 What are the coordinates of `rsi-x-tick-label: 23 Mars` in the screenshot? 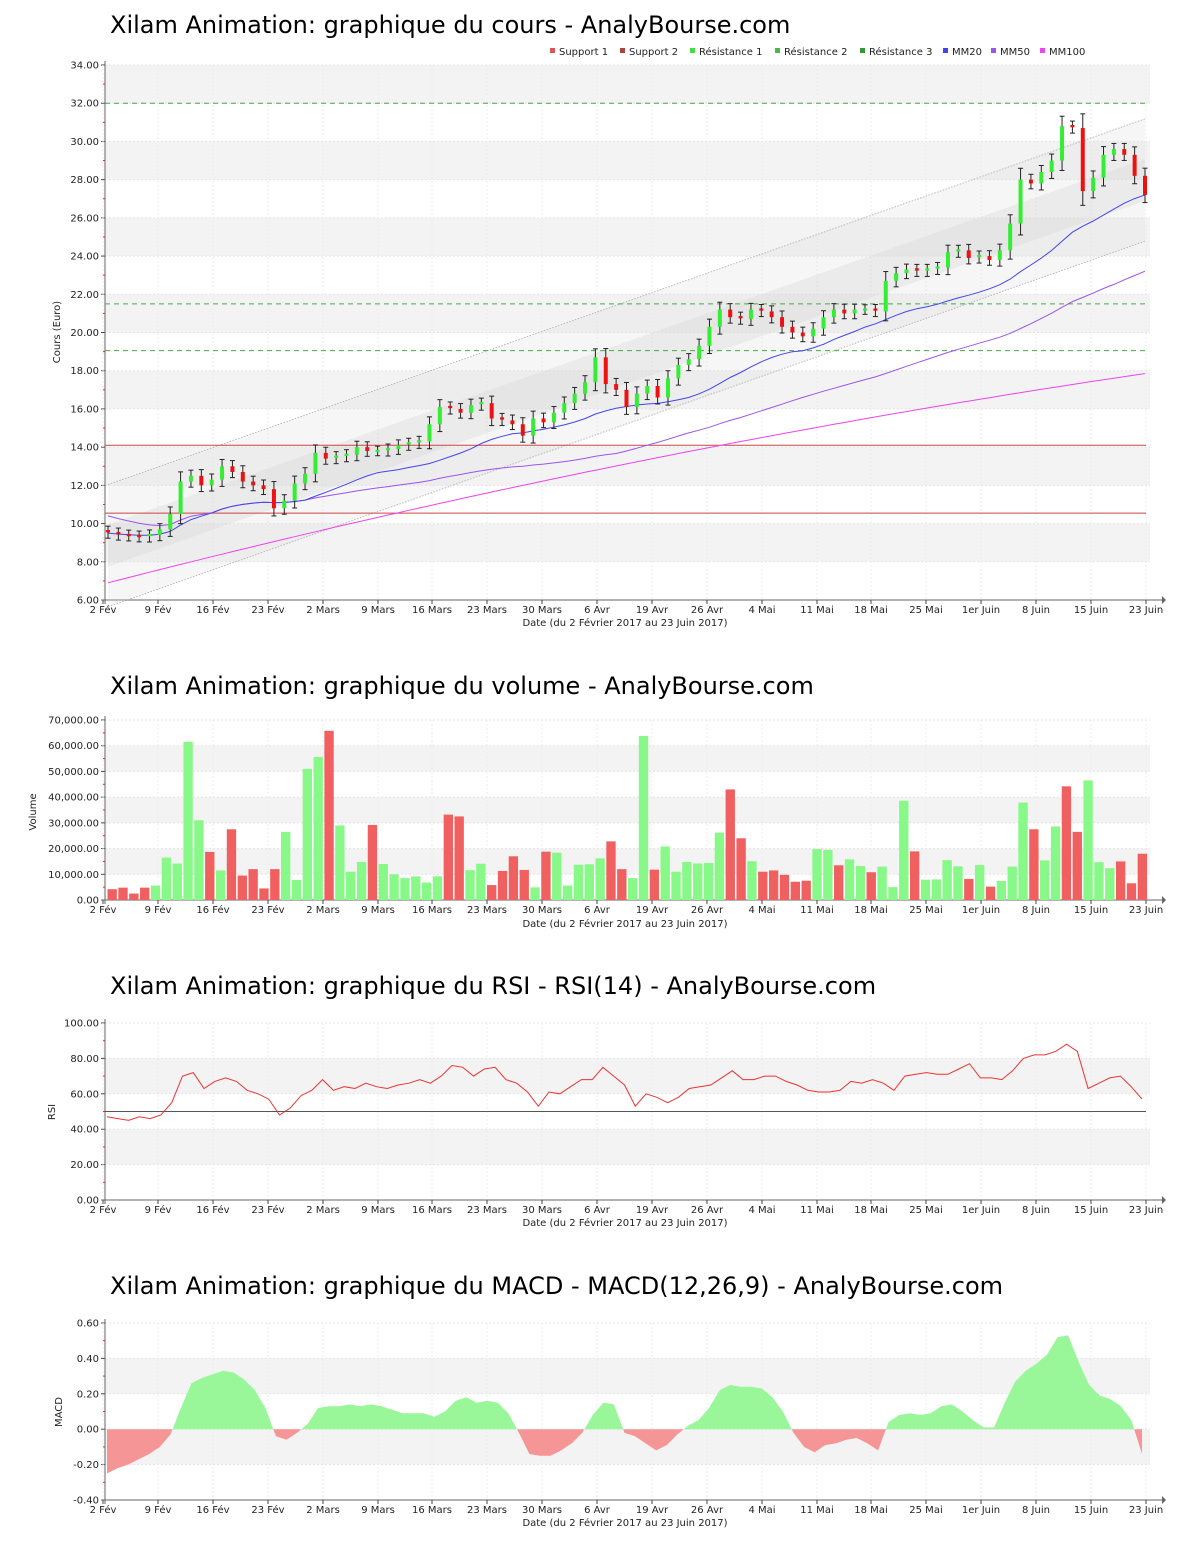 It's located at (487, 1210).